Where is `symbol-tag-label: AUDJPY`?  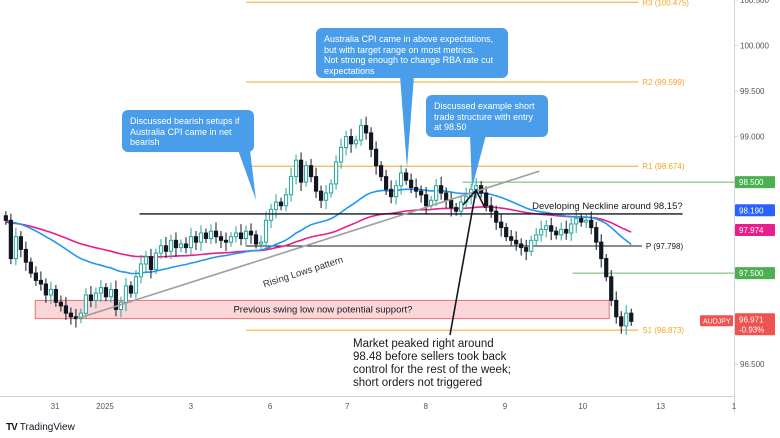
symbol-tag-label: AUDJPY is located at coordinates (717, 321).